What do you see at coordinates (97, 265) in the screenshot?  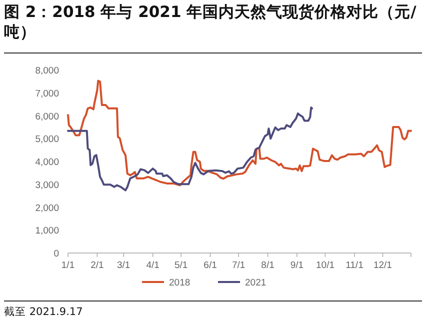 I see `x-tick-label: 2/1` at bounding box center [97, 265].